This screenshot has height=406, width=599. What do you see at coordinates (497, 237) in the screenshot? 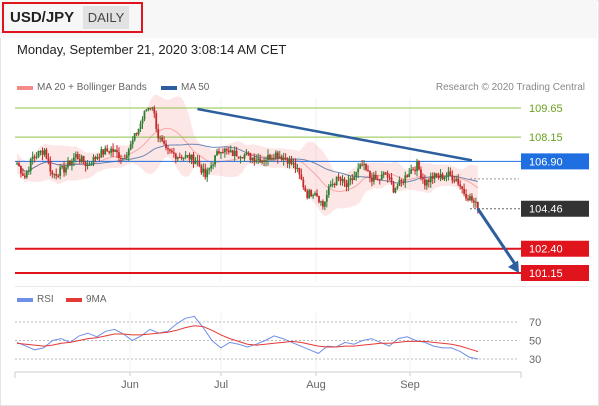
I see `projection-arrow-shaft` at bounding box center [497, 237].